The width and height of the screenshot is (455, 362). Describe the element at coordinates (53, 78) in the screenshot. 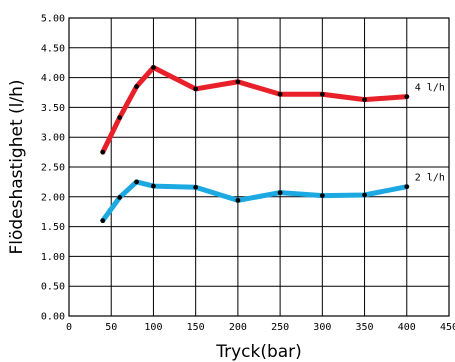

I see `y-tick-label: 4.00` at that location.